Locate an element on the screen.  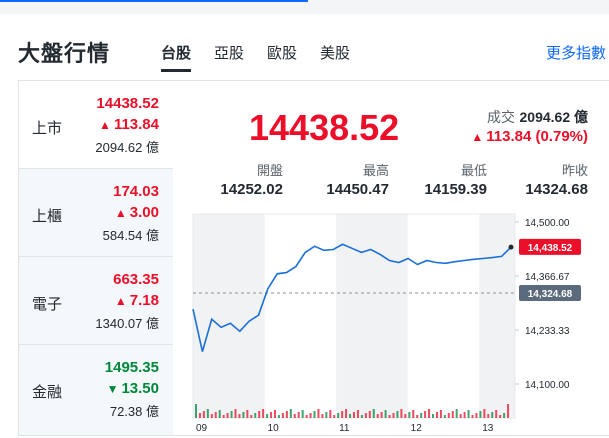
index-change-value: 13.50 is located at coordinates (140, 388).